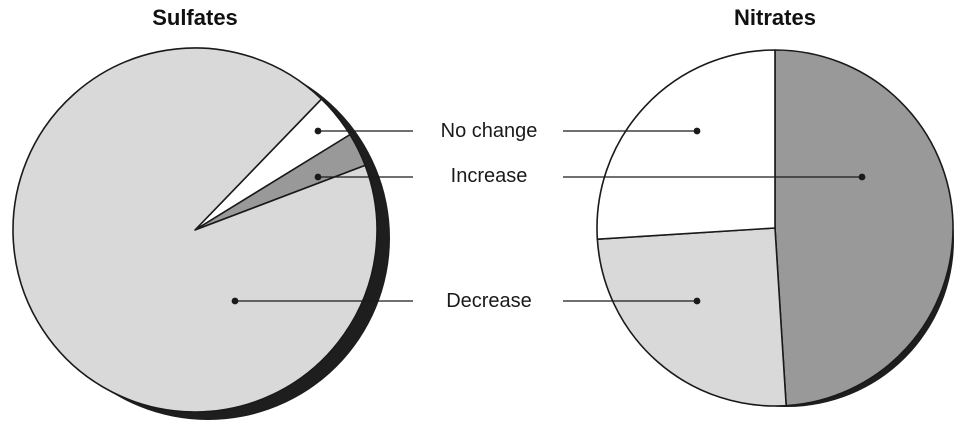 This screenshot has height=423, width=978. I want to click on legend-label-no-change: No change, so click(489, 131).